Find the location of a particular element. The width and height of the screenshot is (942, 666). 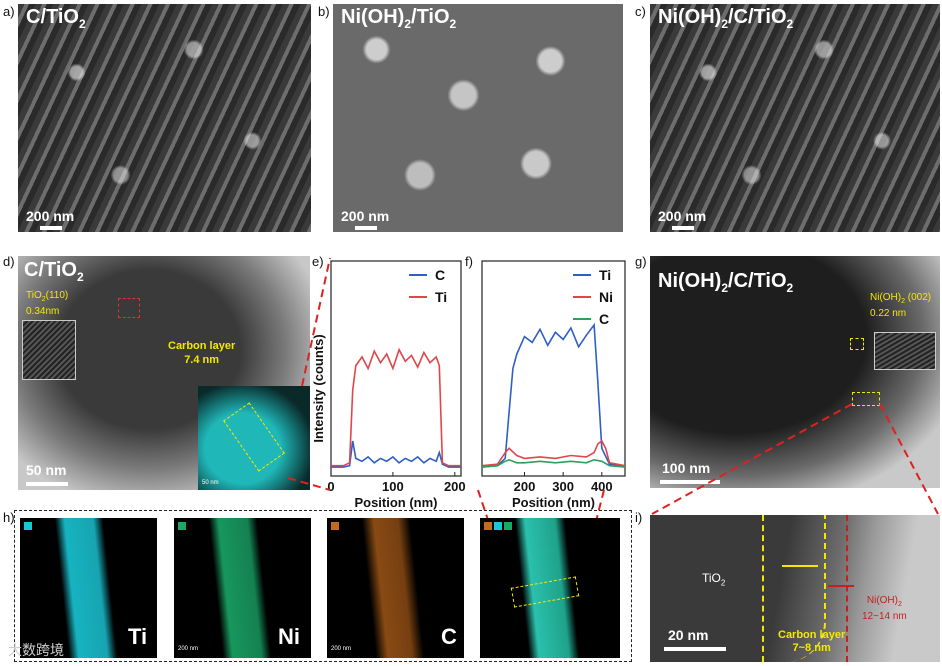

eds-map-c-label: C is located at coordinates (449, 636).